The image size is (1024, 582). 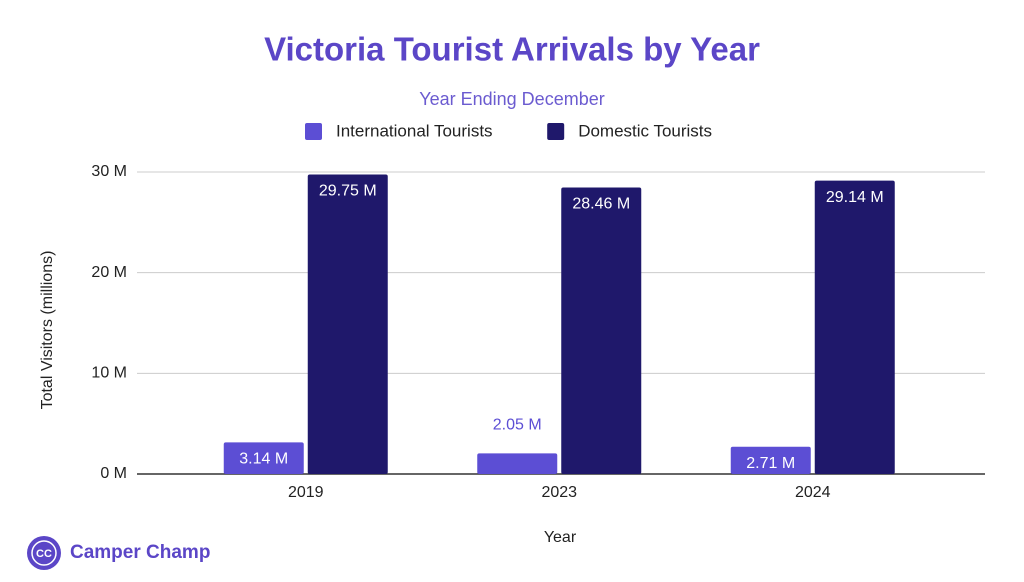 What do you see at coordinates (601, 204) in the screenshot?
I see `data-label: 28.46 M` at bounding box center [601, 204].